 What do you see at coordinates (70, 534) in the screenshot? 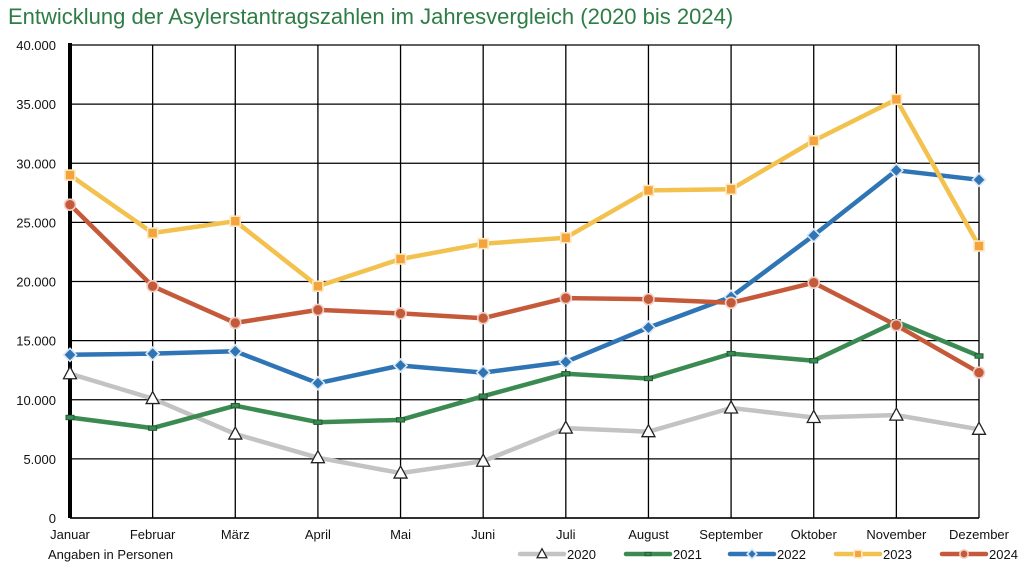
I see `x-tick-label: Januar` at bounding box center [70, 534].